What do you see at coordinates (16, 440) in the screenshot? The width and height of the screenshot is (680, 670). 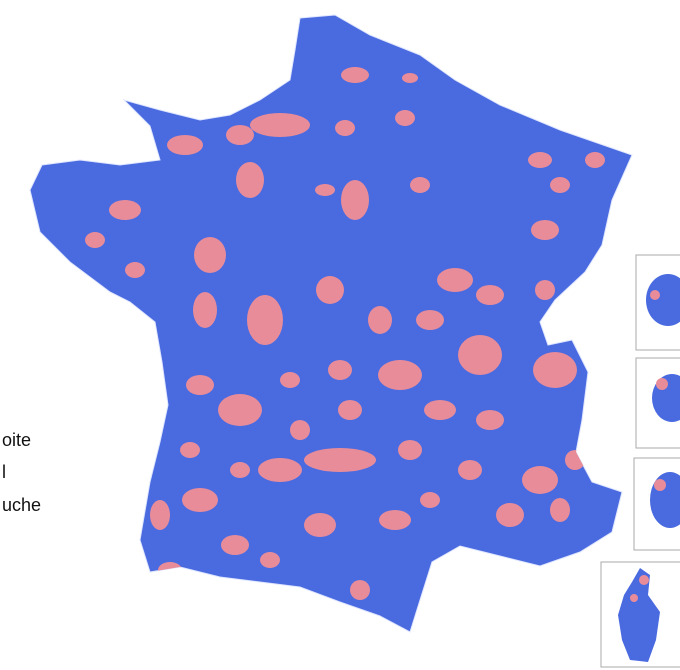 I see `legend-item: oite` at bounding box center [16, 440].